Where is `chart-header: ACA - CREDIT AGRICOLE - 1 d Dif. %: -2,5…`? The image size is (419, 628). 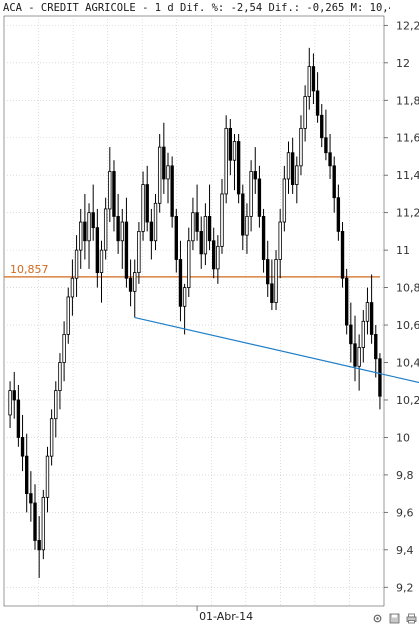
chart-header: ACA - CREDIT AGRICOLE - 1 d Dif. %: -2,5… is located at coordinates (196, 8).